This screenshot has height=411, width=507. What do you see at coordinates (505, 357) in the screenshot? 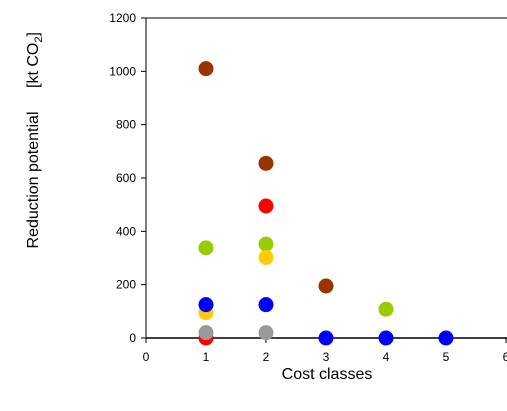
I see `x-tick-label: 6` at bounding box center [505, 357].